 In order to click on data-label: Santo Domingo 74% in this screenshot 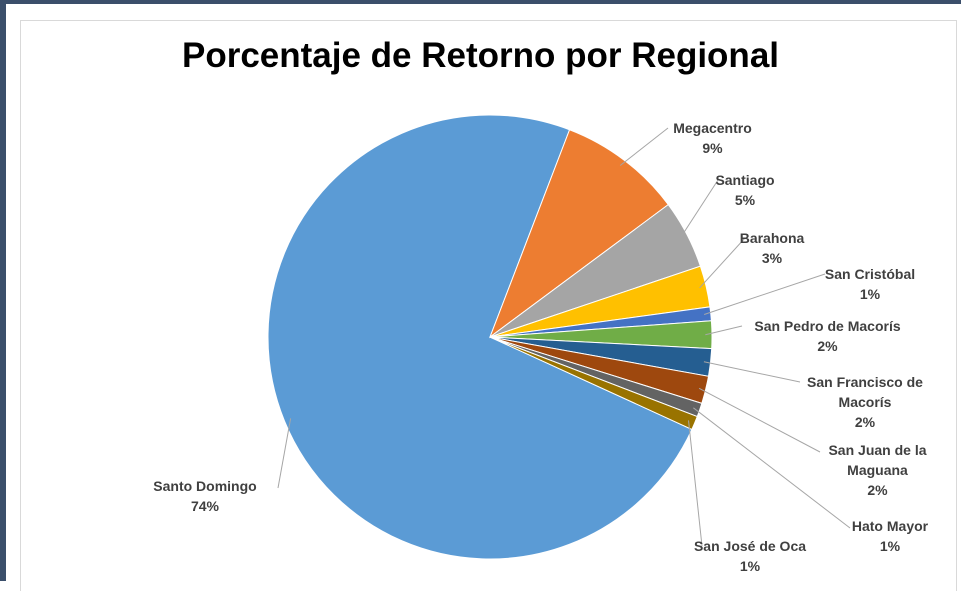, I will do `click(205, 496)`.